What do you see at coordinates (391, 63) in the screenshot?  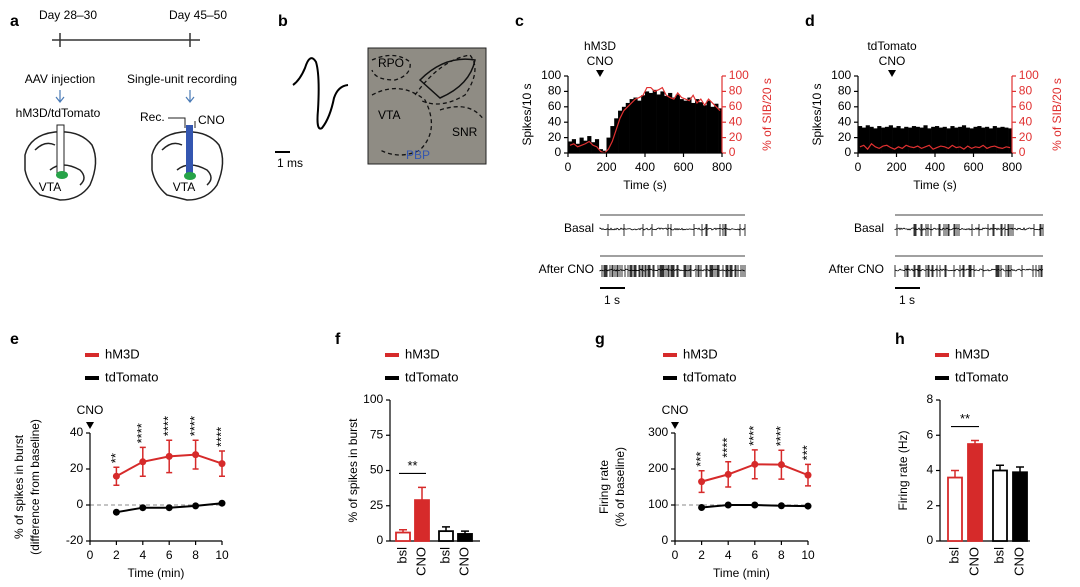 I see `region-label: RPO` at bounding box center [391, 63].